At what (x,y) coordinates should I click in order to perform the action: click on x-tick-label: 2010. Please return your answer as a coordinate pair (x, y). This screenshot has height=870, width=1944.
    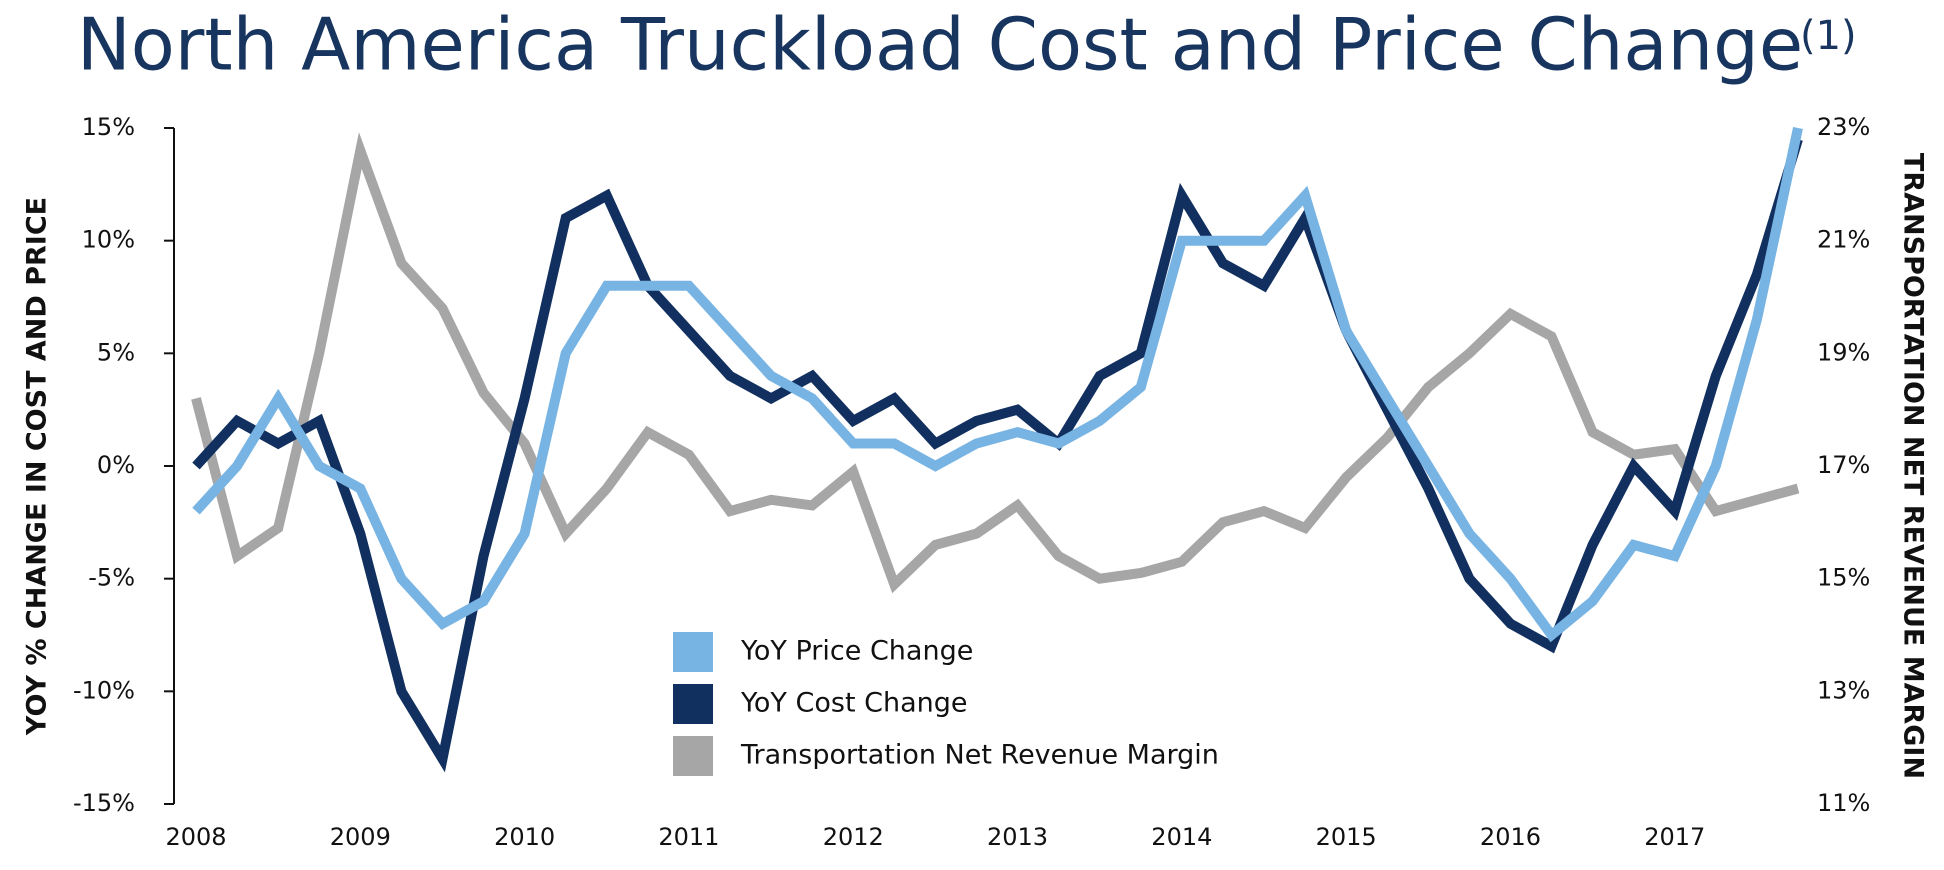
    Looking at the image, I should click on (524, 837).